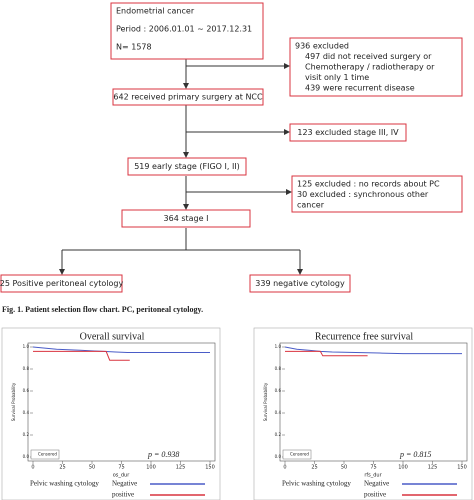 Image resolution: width=474 pixels, height=500 pixels. I want to click on flow-text: 123 excluded stage III, IV, so click(348, 132).